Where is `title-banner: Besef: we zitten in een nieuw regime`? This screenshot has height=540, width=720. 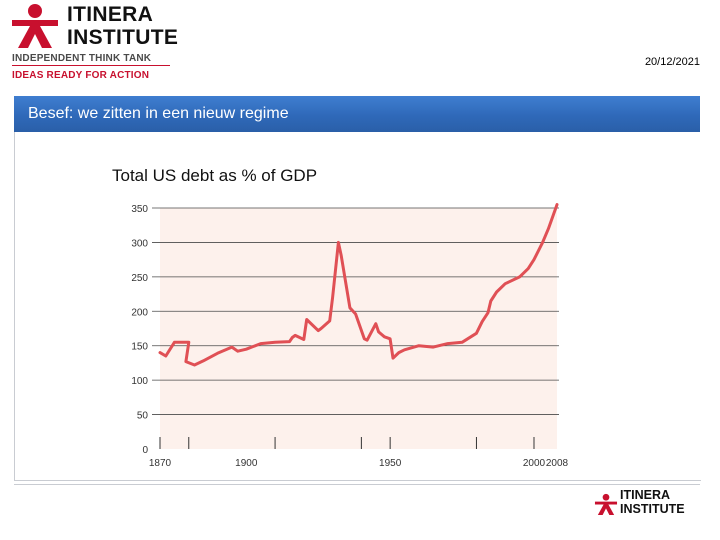 title-banner: Besef: we zitten in een nieuw regime is located at coordinates (357, 114).